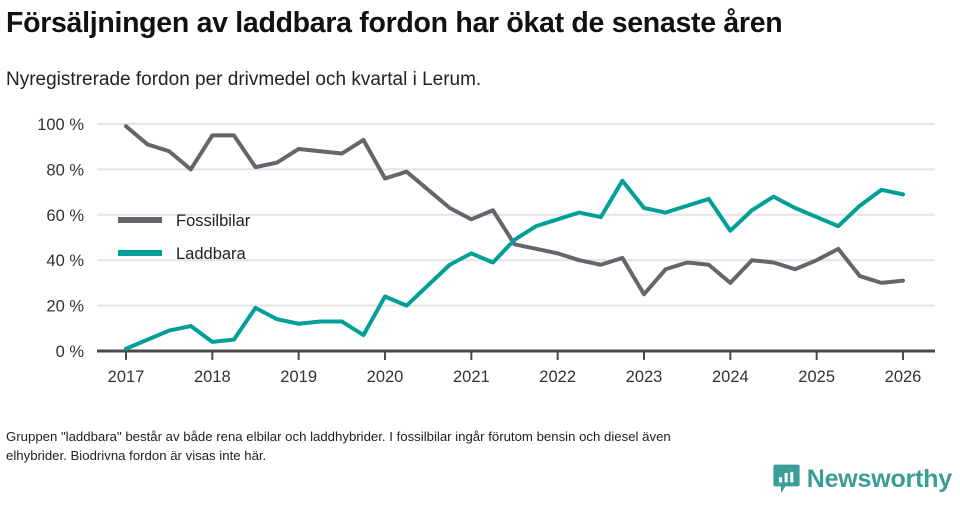 This screenshot has width=960, height=505. What do you see at coordinates (65, 307) in the screenshot?
I see `y-axis-tick-label: 20 %` at bounding box center [65, 307].